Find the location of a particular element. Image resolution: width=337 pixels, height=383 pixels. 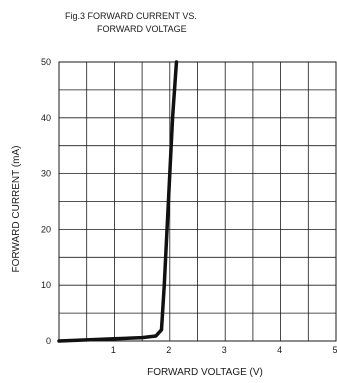

y-tick-labels: 0 10 20 30 40 50 is located at coordinates (46, 201).